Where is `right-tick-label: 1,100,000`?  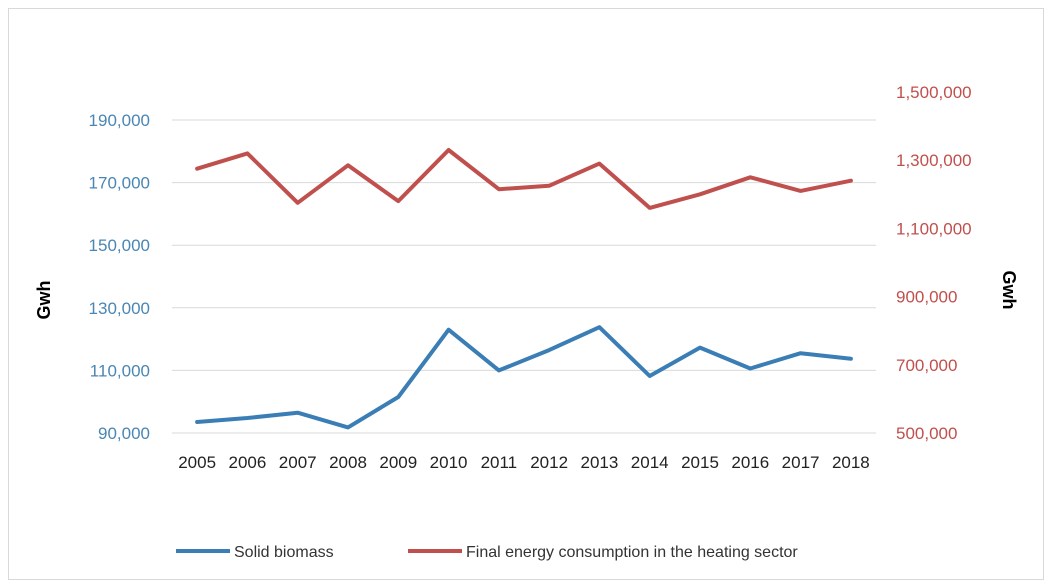 right-tick-label: 1,100,000 is located at coordinates (934, 228).